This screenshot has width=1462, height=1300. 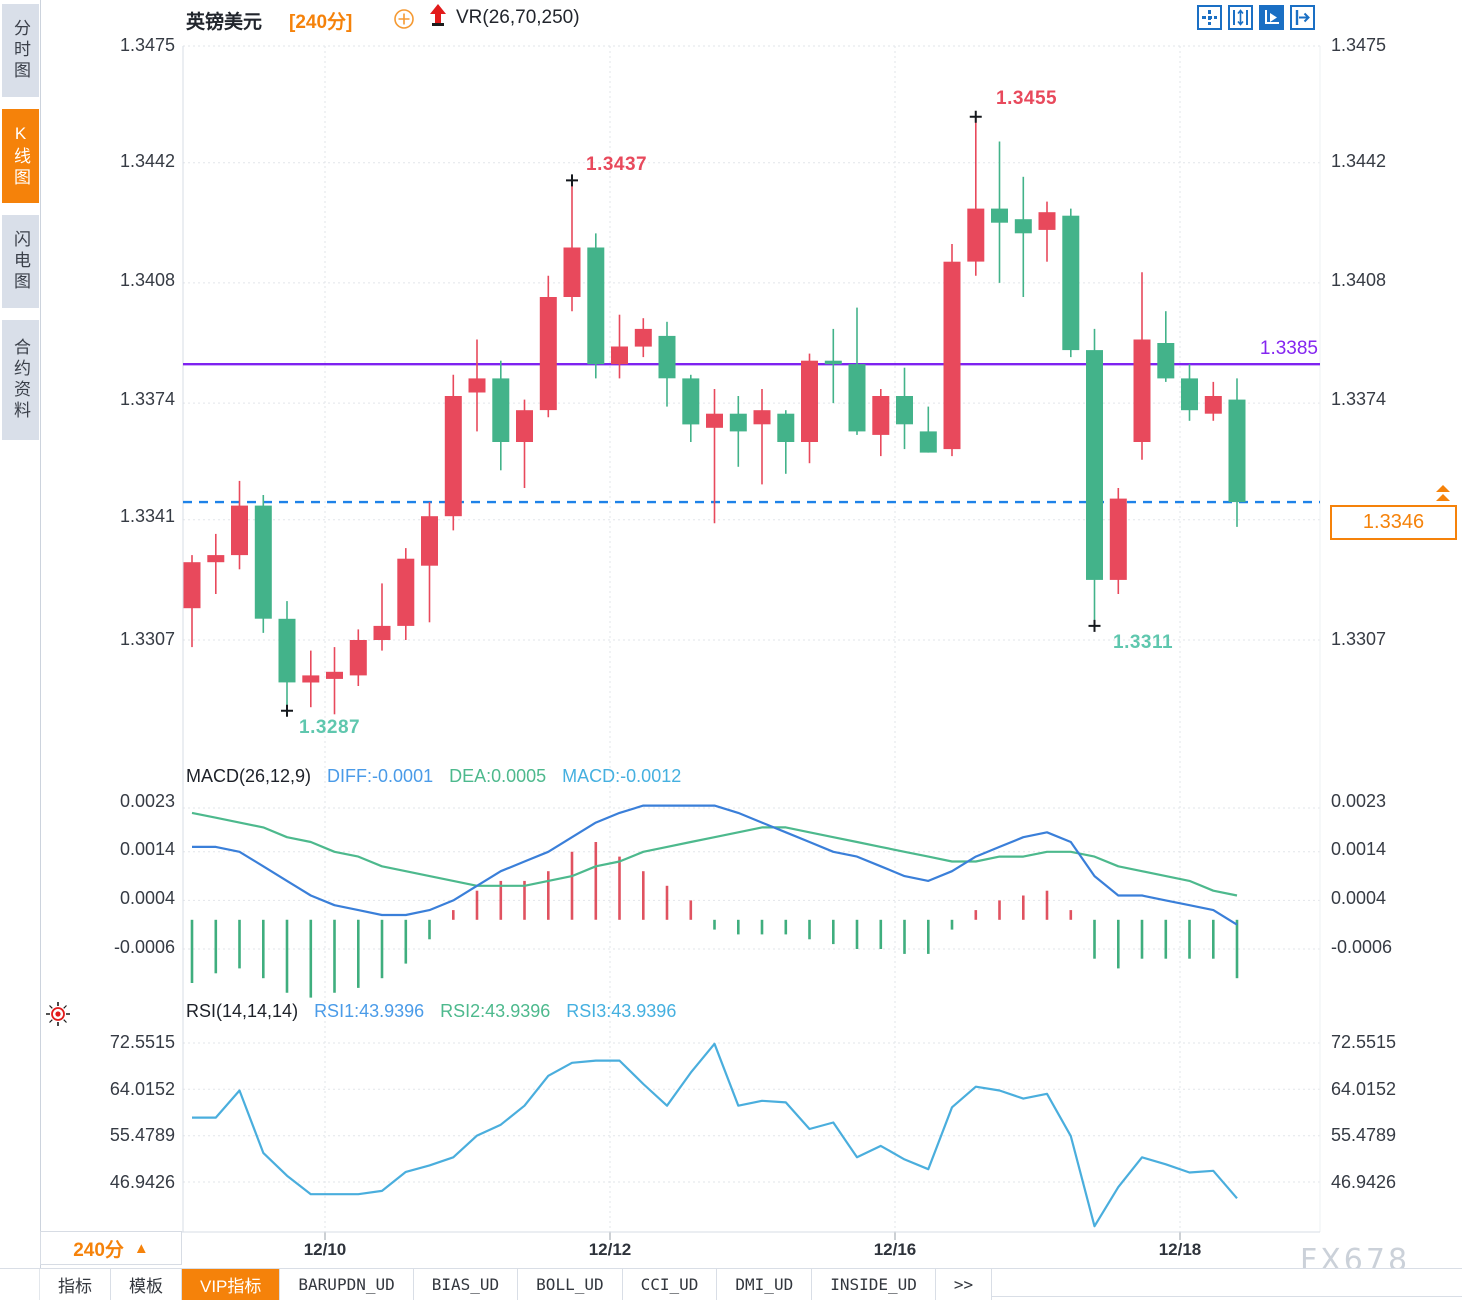 What do you see at coordinates (321, 22) in the screenshot?
I see `period-badge: [240分]` at bounding box center [321, 22].